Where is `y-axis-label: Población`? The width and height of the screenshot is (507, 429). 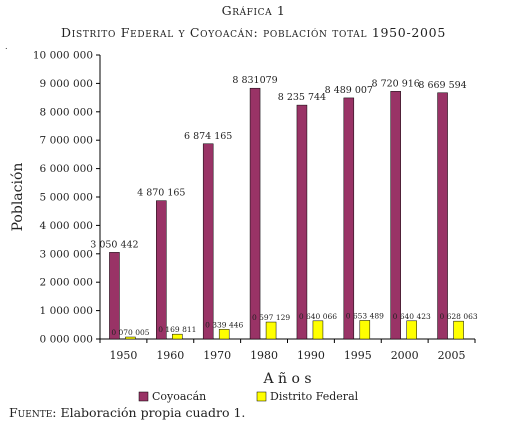 y-axis-label: Población is located at coordinates (18, 197).